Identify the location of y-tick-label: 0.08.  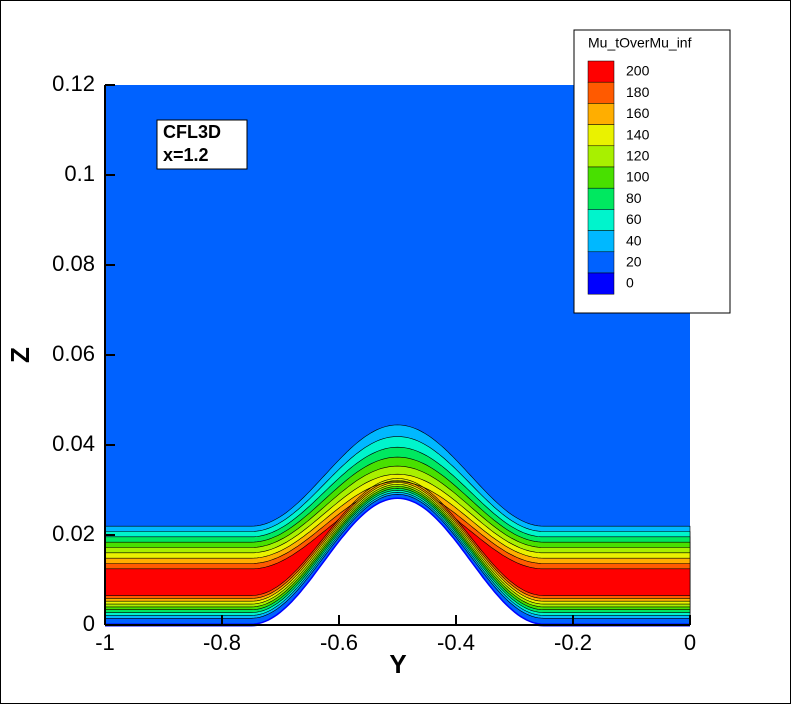
(73, 263).